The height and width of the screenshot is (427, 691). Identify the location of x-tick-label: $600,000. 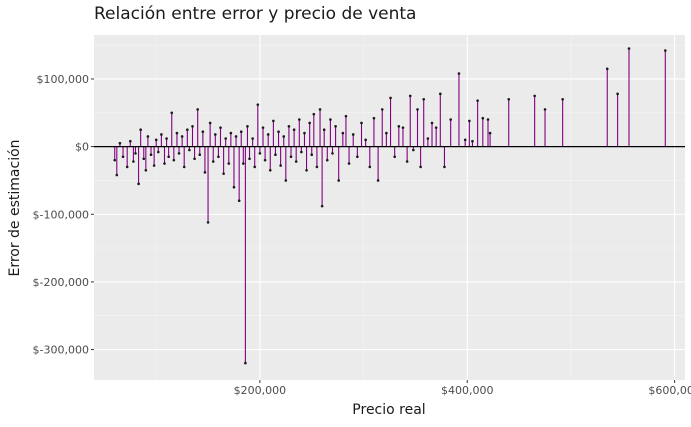
(669, 390).